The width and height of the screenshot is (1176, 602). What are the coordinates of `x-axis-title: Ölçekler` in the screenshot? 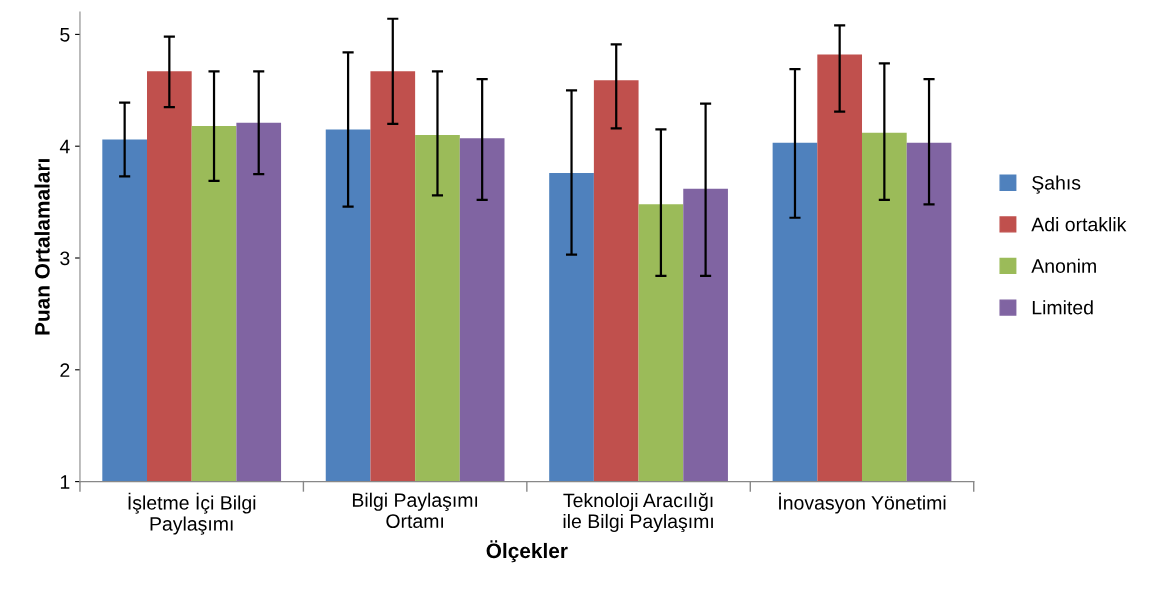 It's located at (527, 551).